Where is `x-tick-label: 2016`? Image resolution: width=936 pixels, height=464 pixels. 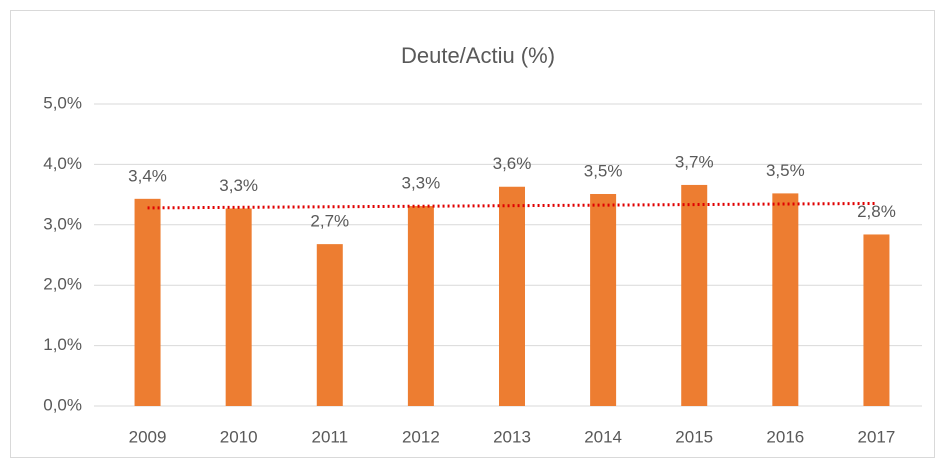 x-tick-label: 2016 is located at coordinates (785, 436).